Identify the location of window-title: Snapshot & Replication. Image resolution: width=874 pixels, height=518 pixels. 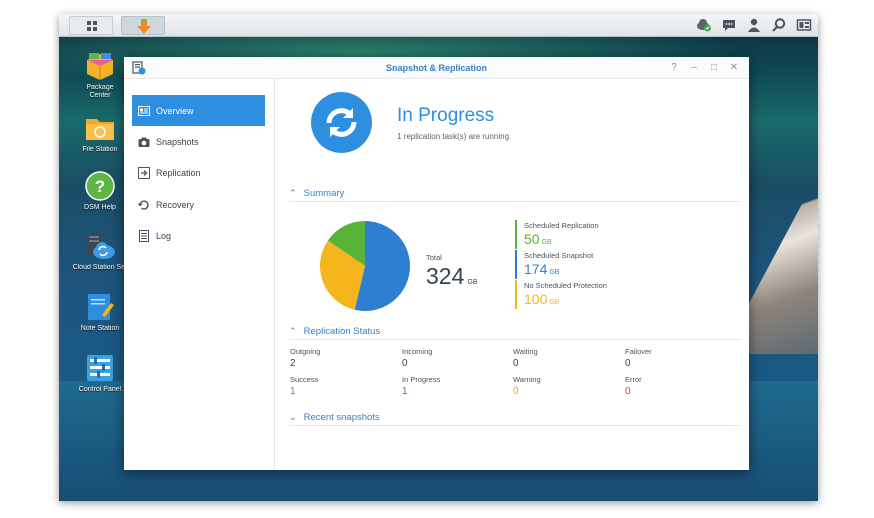
(436, 68).